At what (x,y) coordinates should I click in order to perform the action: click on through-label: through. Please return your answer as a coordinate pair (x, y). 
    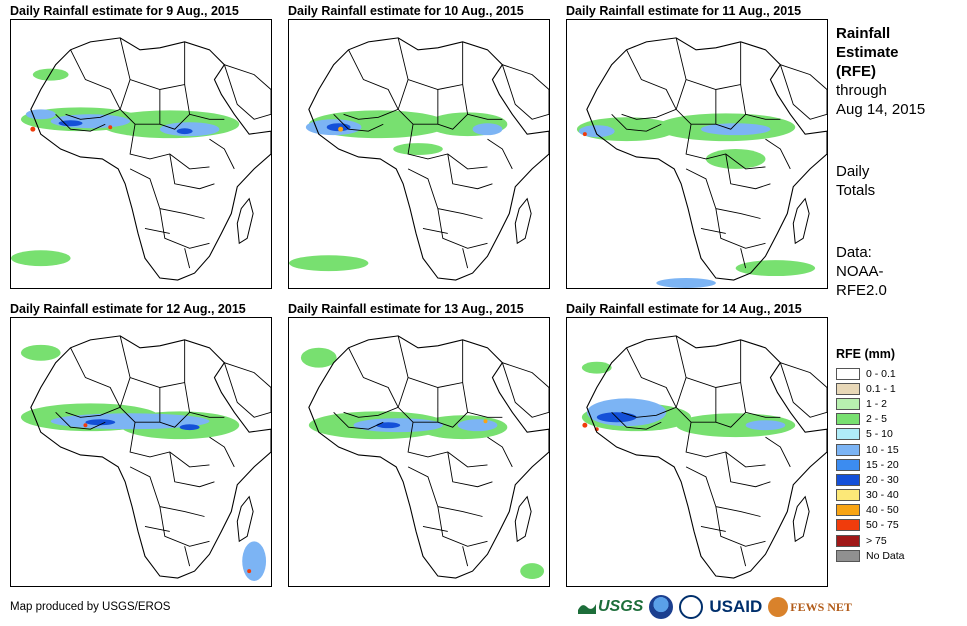
    Looking at the image, I should click on (861, 90).